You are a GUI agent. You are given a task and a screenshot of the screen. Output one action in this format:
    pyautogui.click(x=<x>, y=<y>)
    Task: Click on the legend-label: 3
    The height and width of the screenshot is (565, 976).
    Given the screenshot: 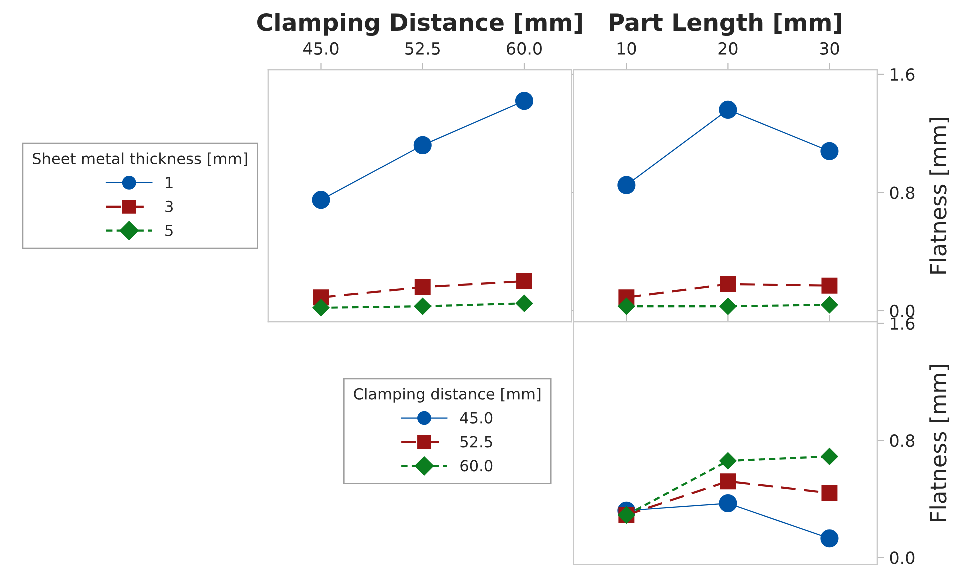 What is the action you would take?
    pyautogui.click(x=169, y=206)
    